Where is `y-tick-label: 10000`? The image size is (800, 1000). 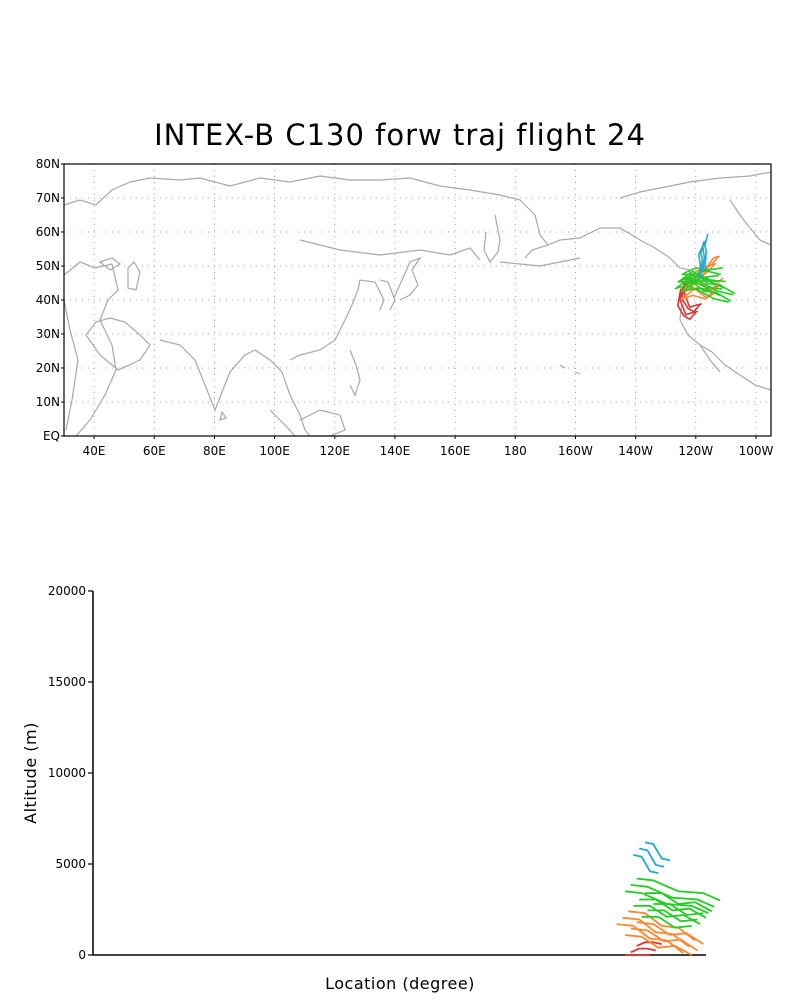 y-tick-label: 10000 is located at coordinates (67, 773).